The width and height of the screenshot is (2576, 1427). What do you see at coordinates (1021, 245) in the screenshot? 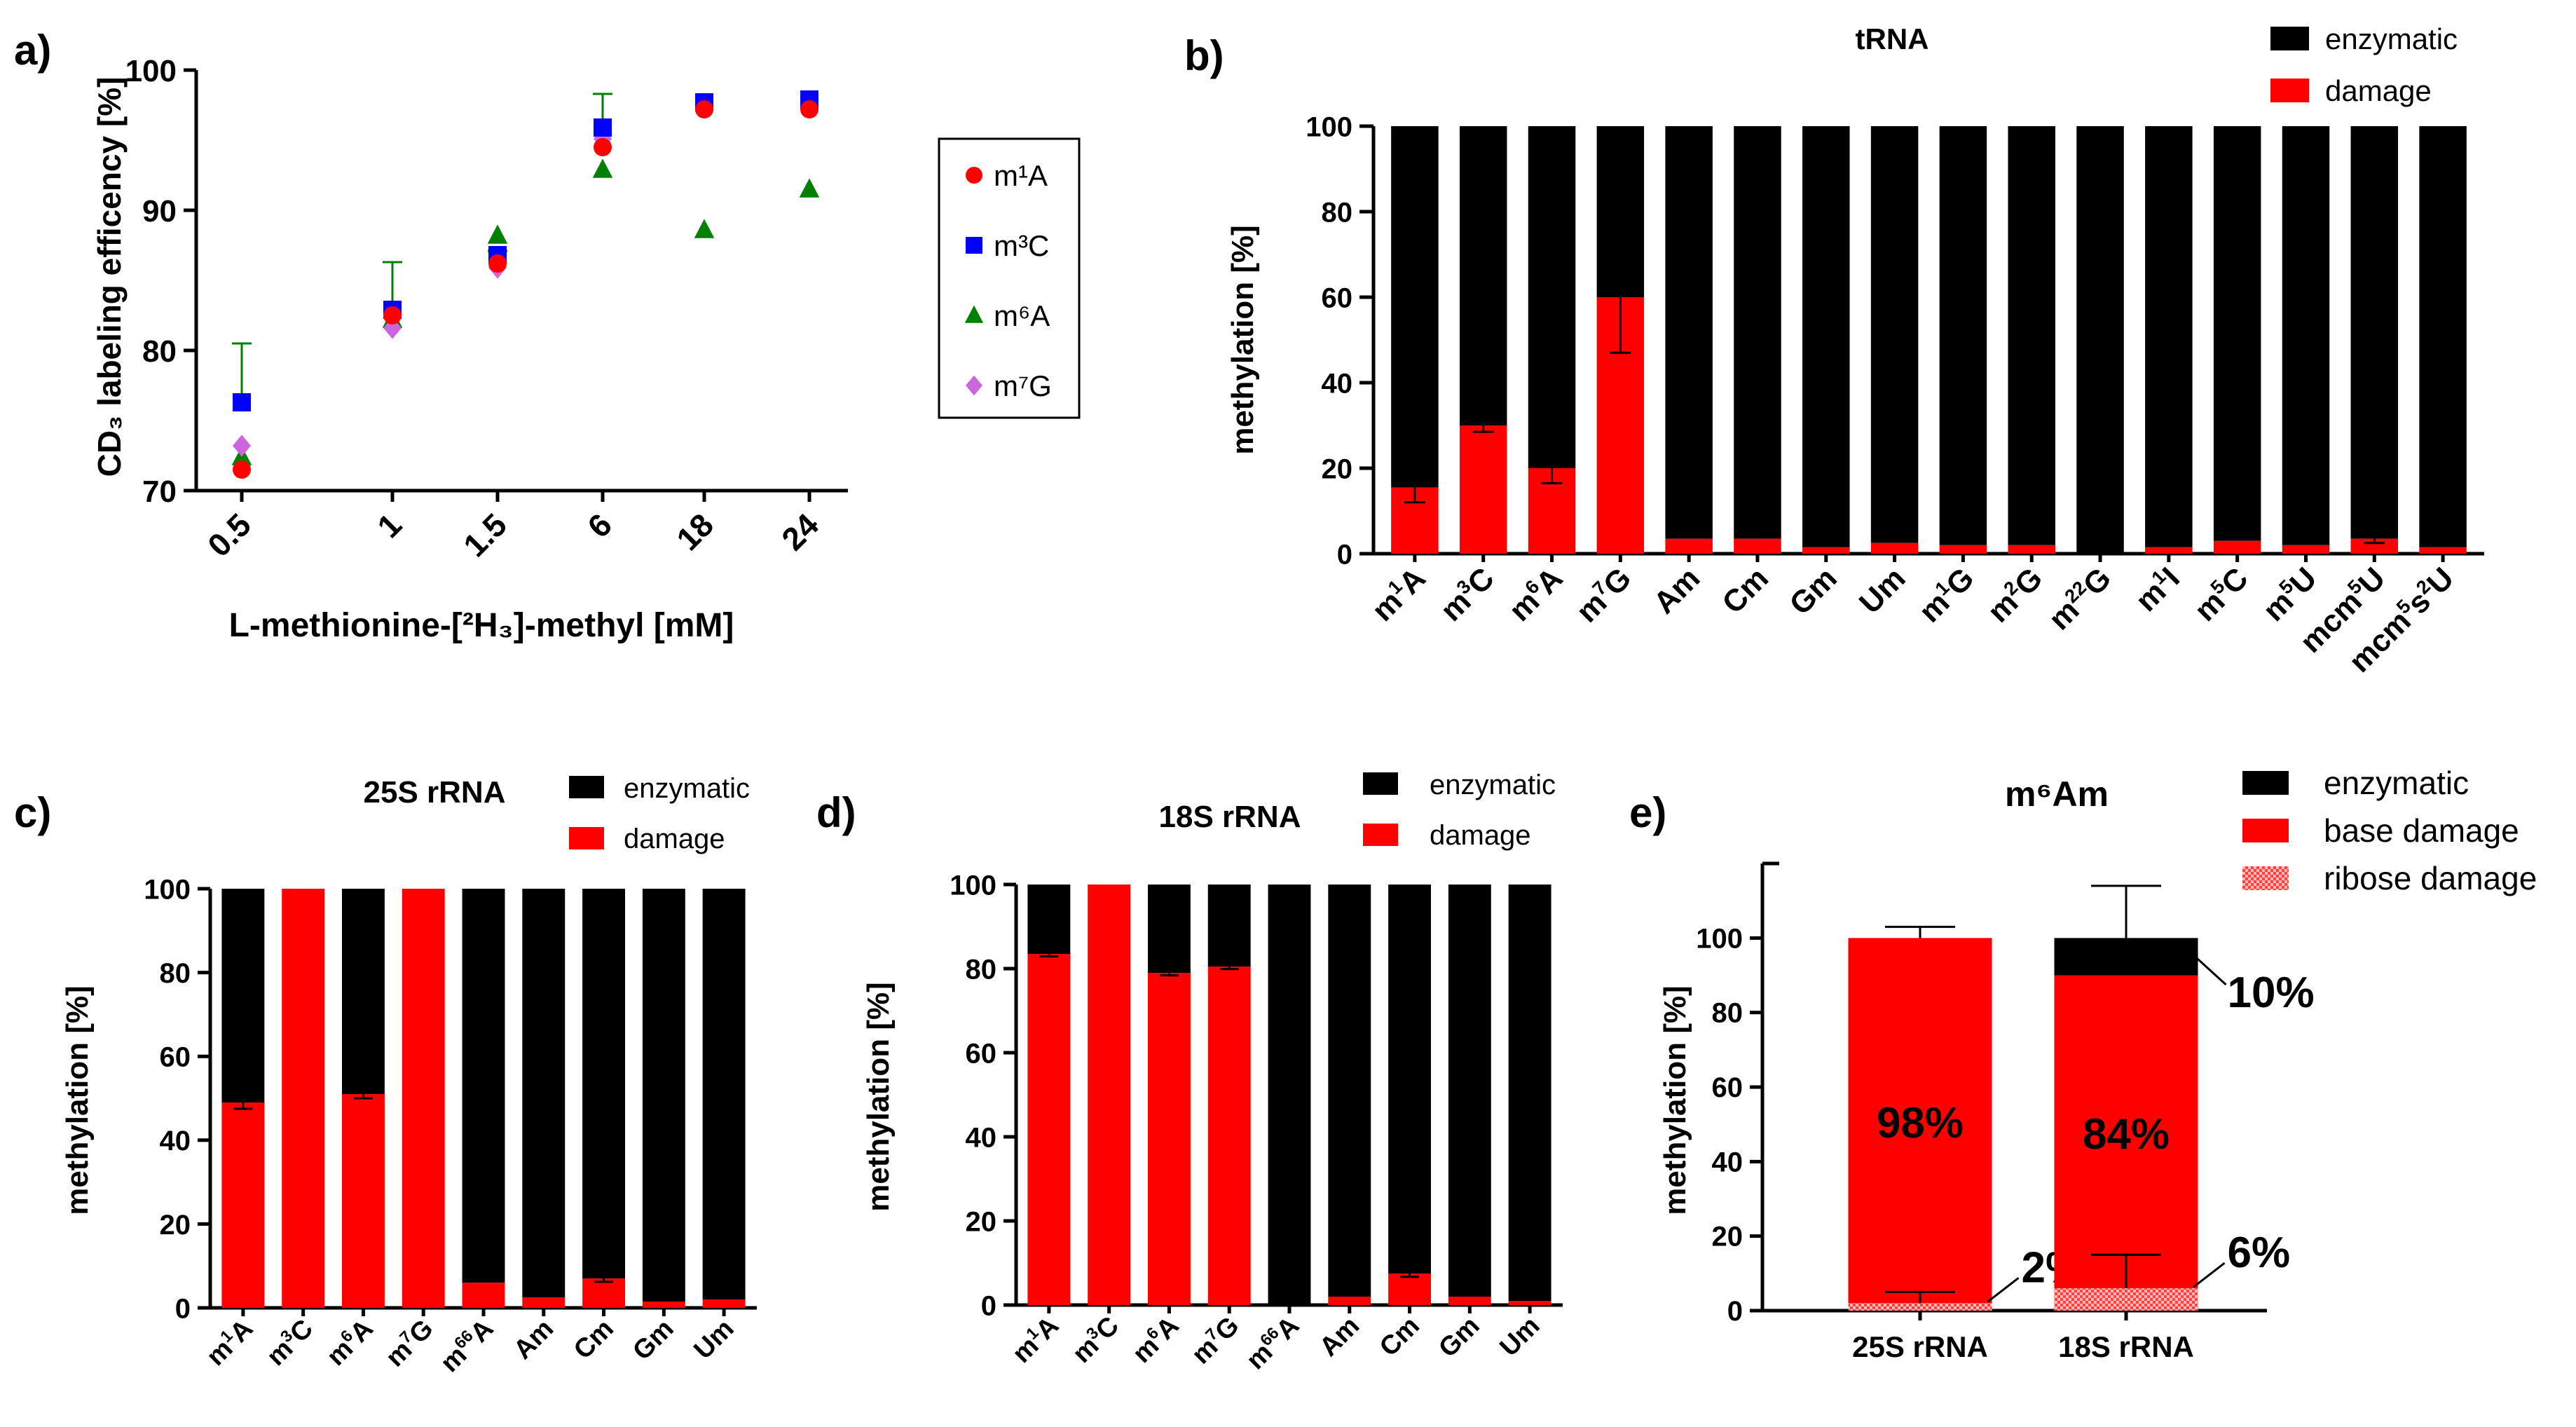
I see `legend-label-m-c: m³C` at bounding box center [1021, 245].